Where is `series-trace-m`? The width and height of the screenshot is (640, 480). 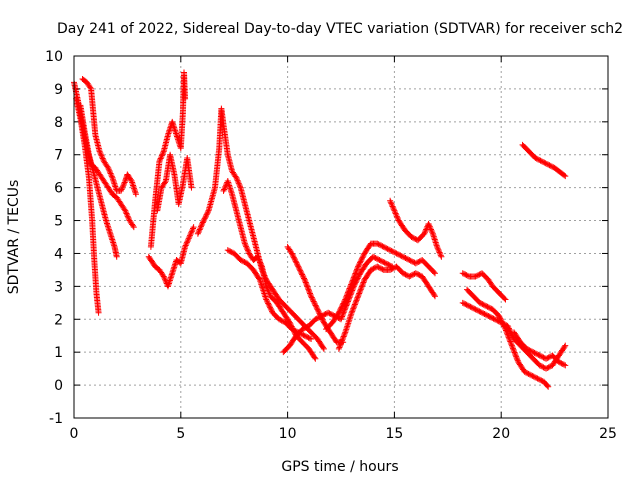
series-trace-m is located at coordinates (380, 286).